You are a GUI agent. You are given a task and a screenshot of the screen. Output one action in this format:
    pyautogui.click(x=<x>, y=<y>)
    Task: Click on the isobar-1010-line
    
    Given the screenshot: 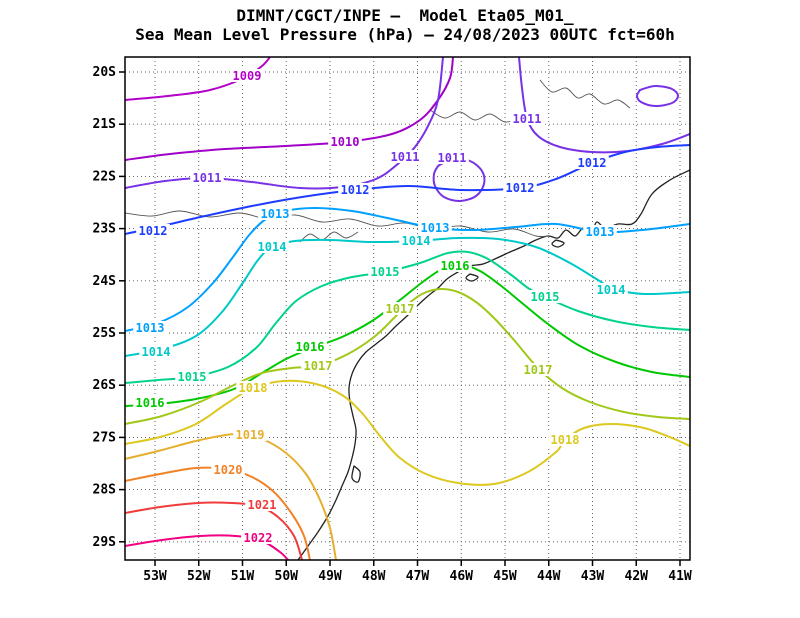 What is the action you would take?
    pyautogui.click(x=289, y=109)
    